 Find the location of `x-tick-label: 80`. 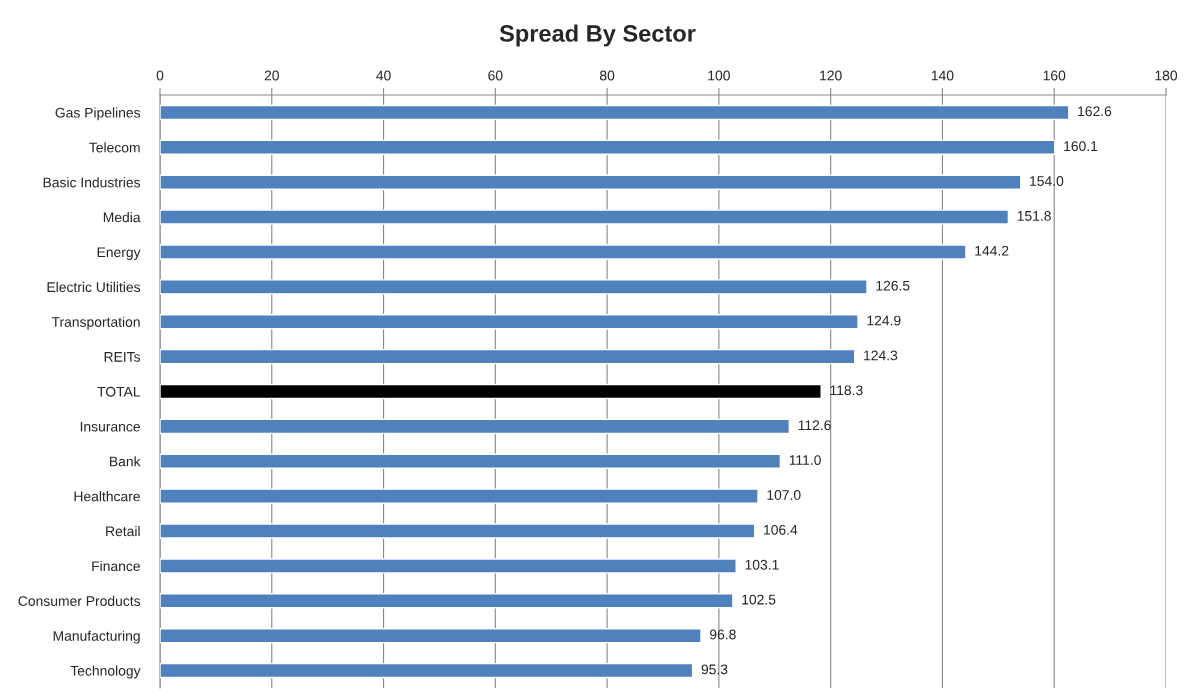

x-tick-label: 80 is located at coordinates (607, 75).